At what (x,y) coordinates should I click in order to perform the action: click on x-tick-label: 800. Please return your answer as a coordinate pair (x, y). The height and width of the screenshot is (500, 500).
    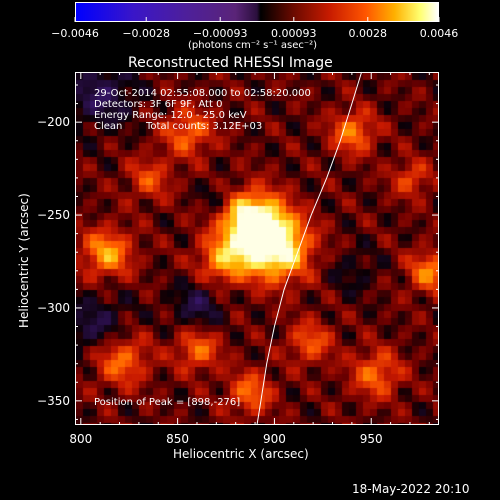
    Looking at the image, I should click on (80, 439).